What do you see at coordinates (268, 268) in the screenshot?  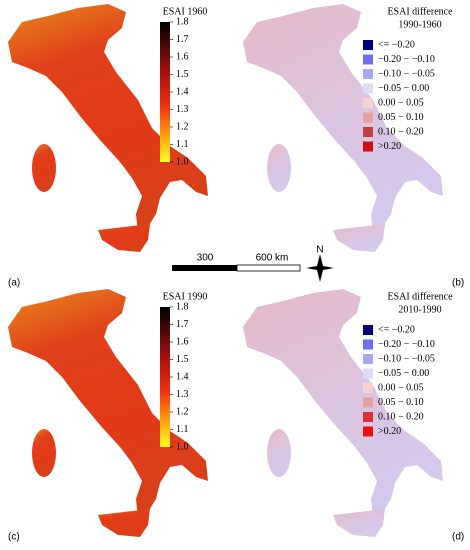 I see `scale-white` at bounding box center [268, 268].